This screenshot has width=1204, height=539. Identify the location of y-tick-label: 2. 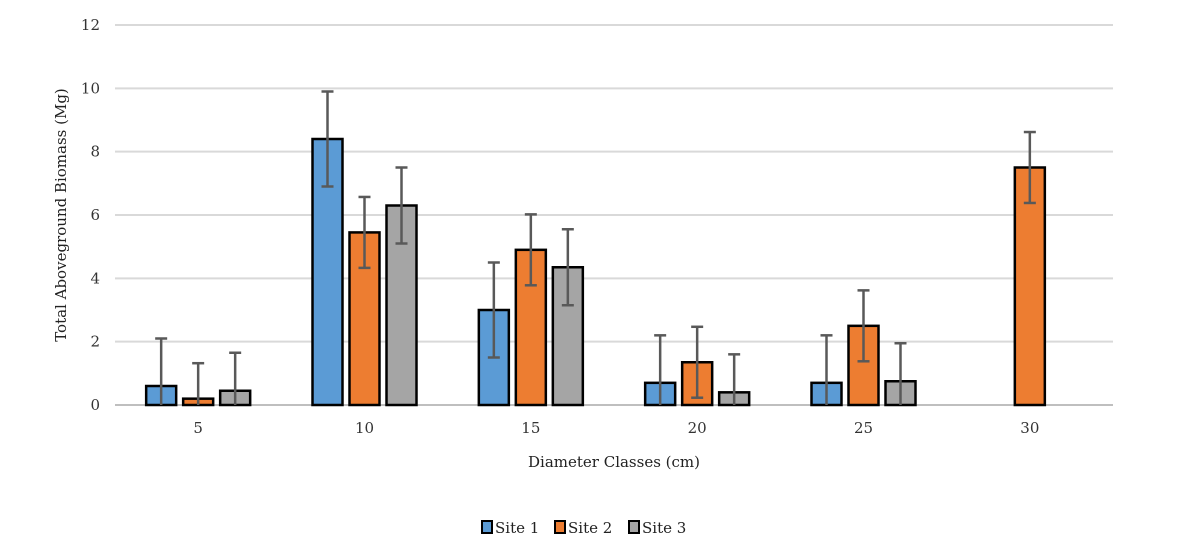
(95, 342).